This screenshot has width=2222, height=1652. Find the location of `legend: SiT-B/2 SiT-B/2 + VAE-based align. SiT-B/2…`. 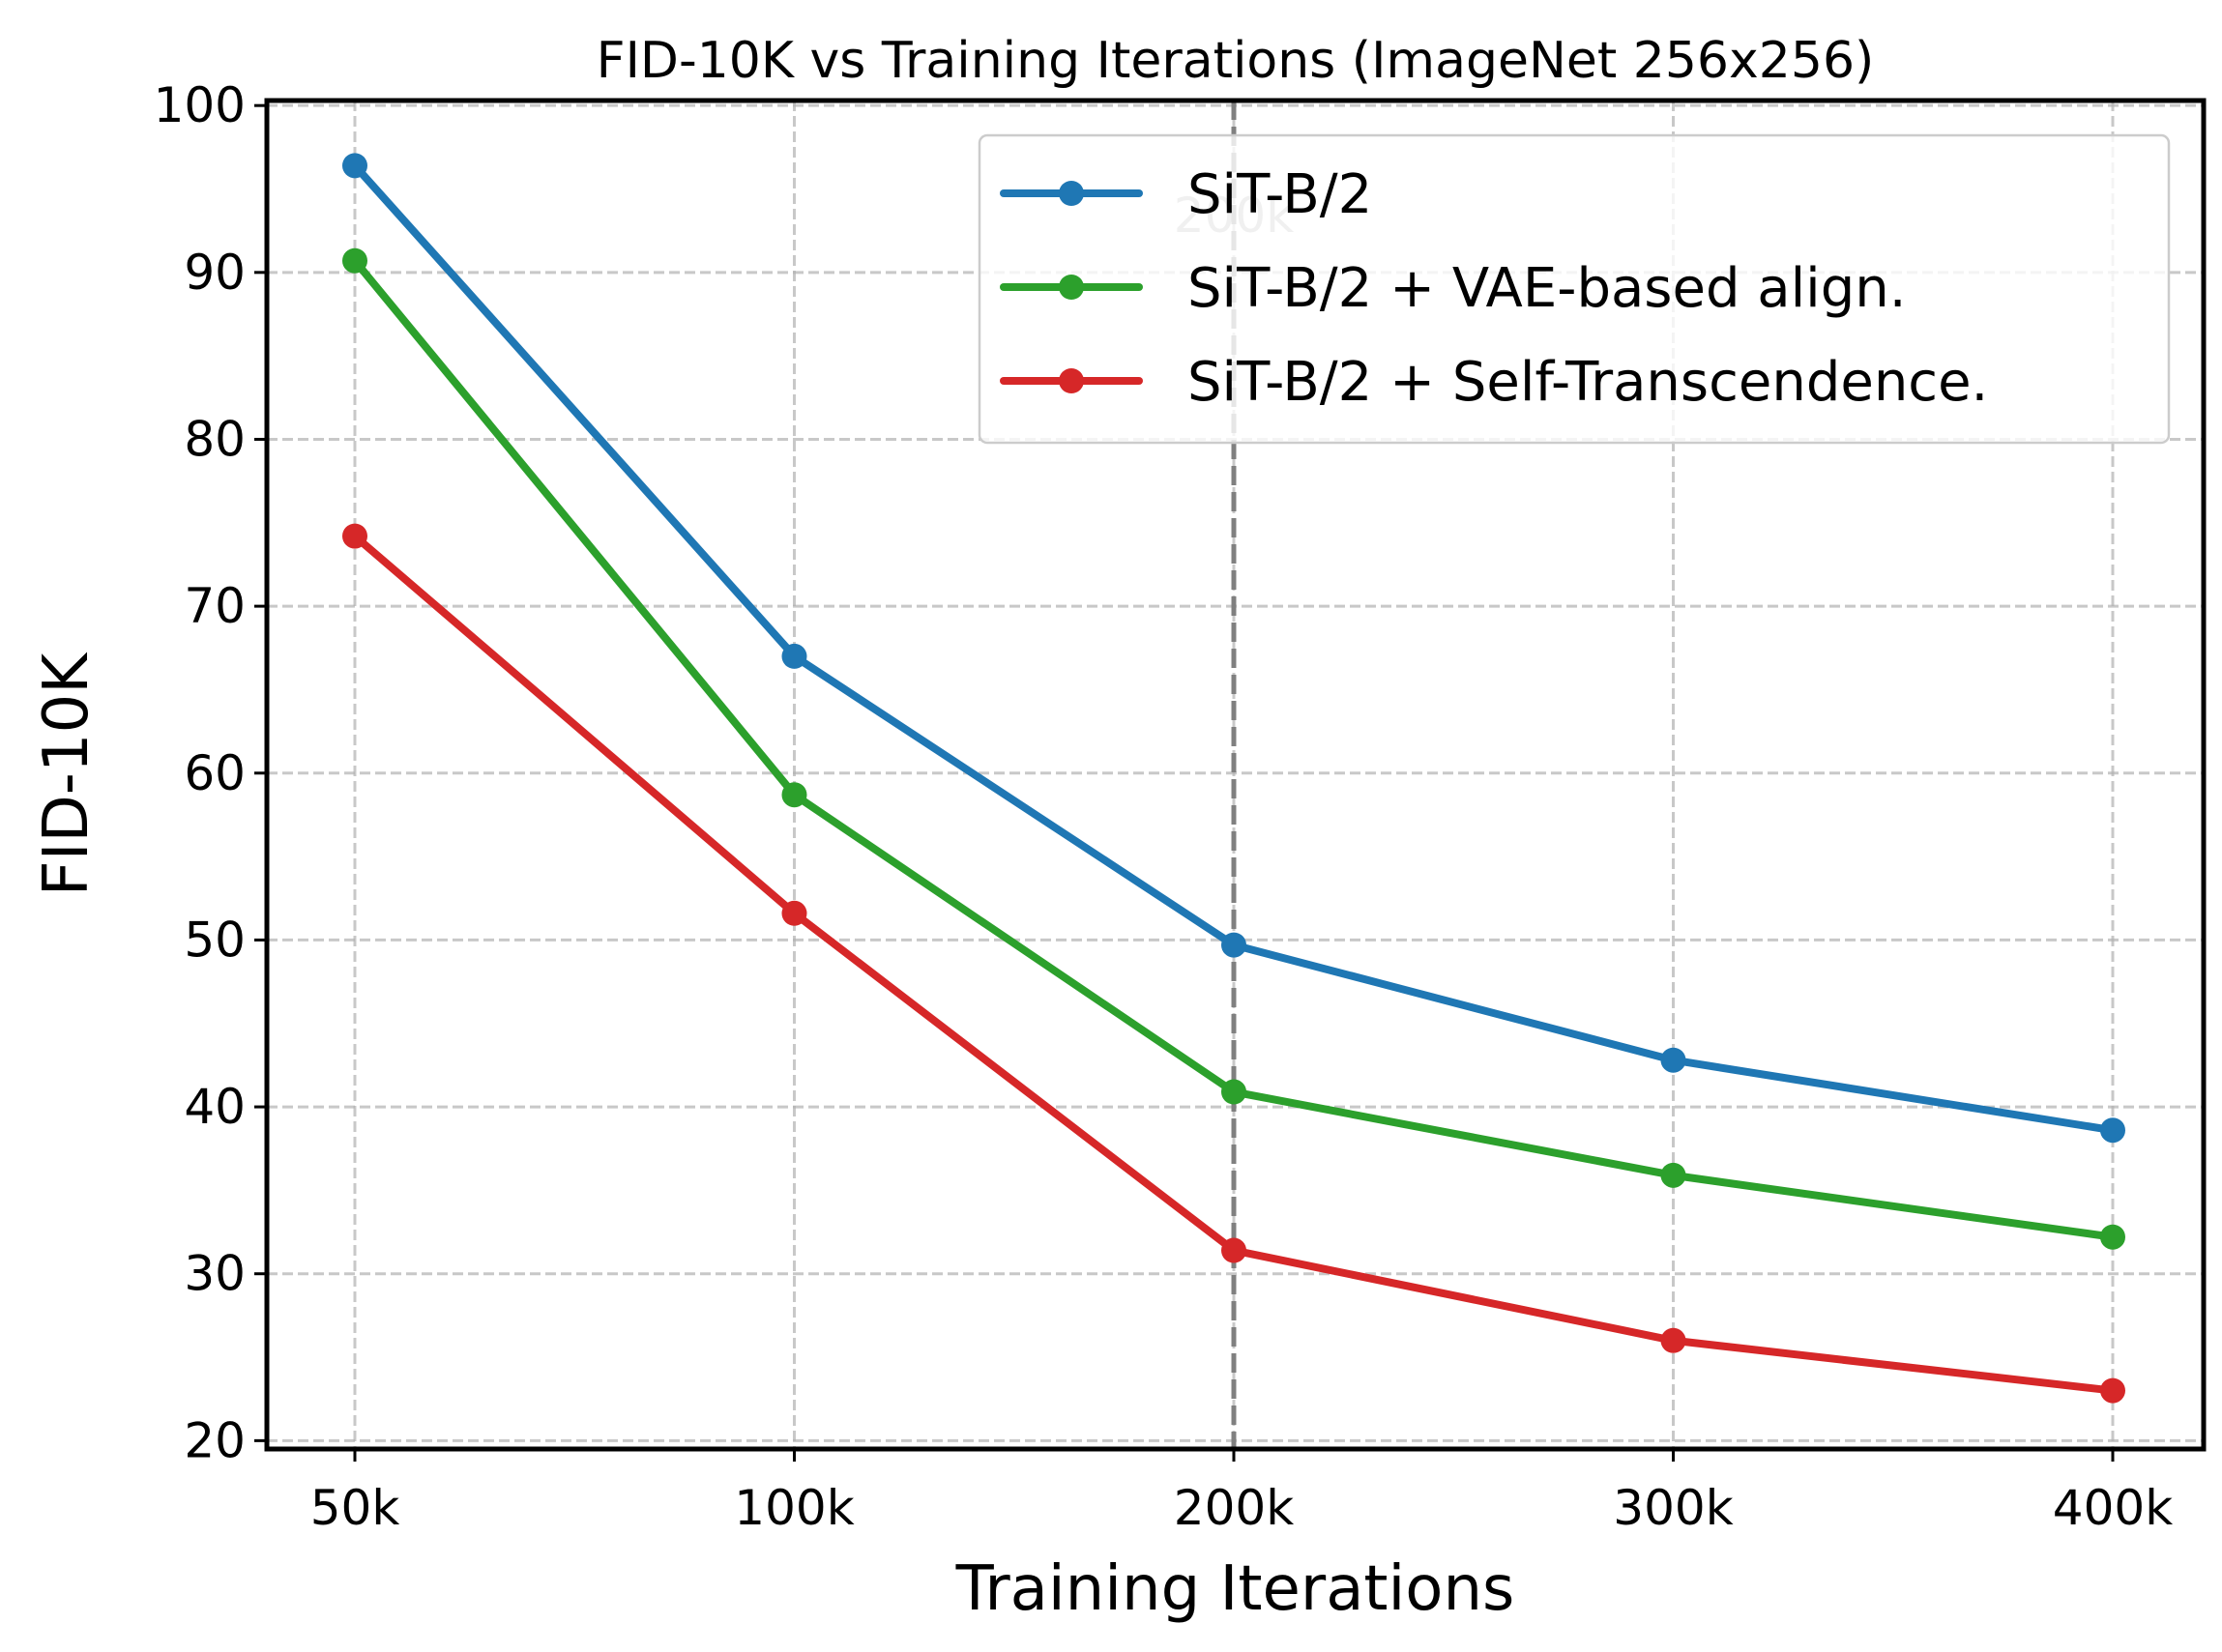

legend: SiT-B/2 SiT-B/2 + VAE-based align. SiT-B/2… is located at coordinates (1575, 289).